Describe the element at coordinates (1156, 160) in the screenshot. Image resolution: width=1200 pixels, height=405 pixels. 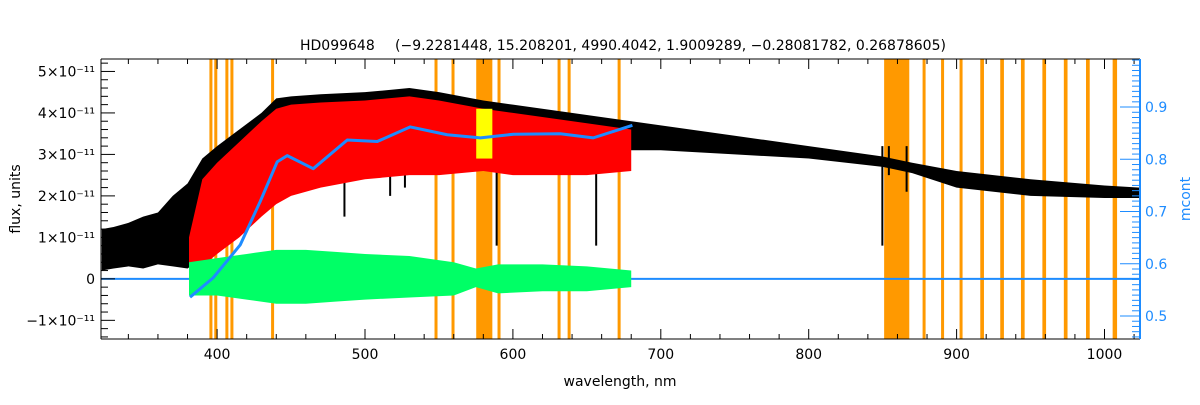
I see `y2-tick-label: 0.8` at that location.